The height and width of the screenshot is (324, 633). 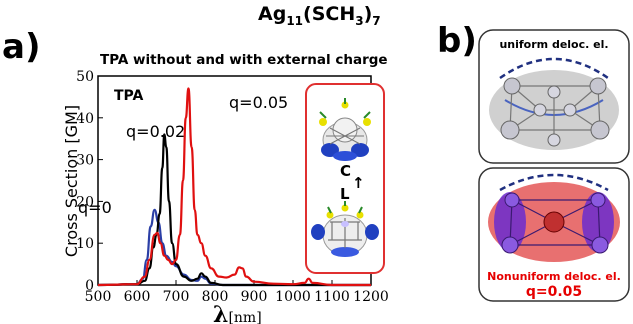 What do you see at coordinates (553, 44) in the screenshot?
I see `top-card-title: uniform deloc. el.` at bounding box center [553, 44].